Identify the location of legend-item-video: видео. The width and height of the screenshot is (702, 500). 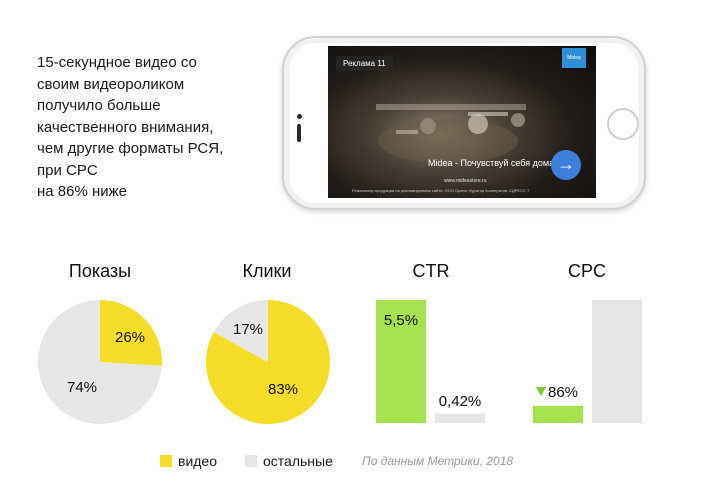
(188, 461).